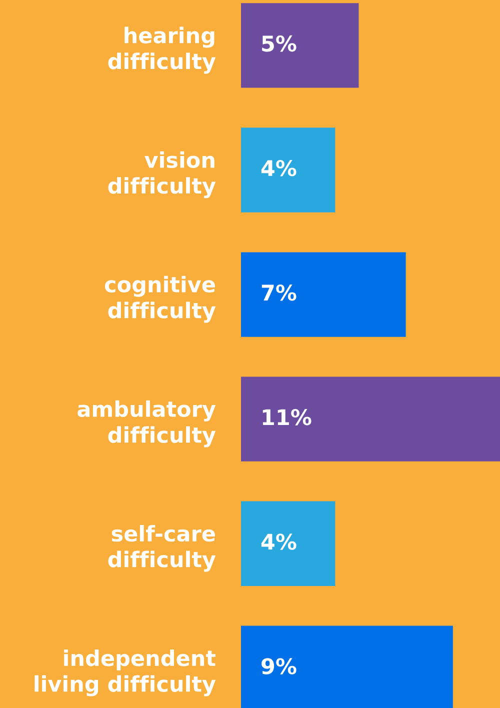 Image resolution: width=500 pixels, height=708 pixels. I want to click on y-tick-label: vision difficulty, so click(162, 174).